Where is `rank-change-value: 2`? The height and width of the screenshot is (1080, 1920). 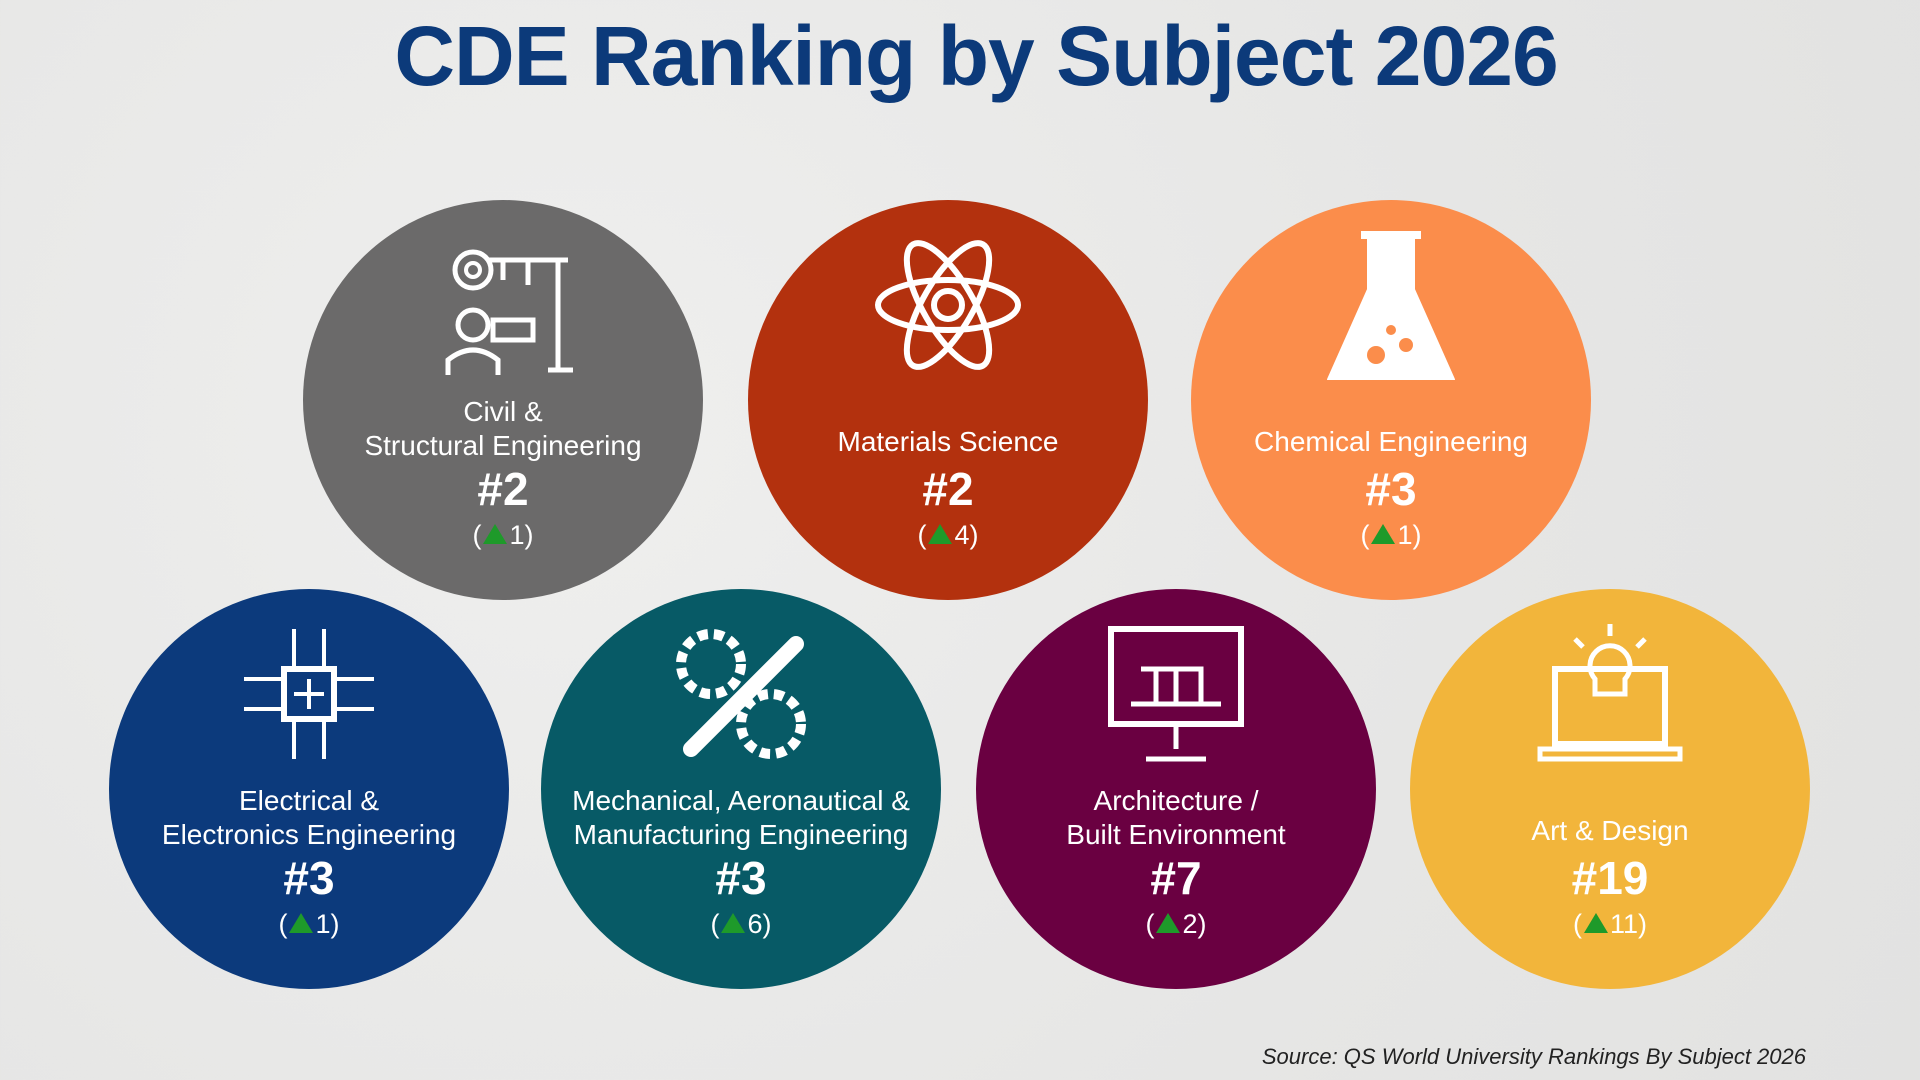 rank-change-value: 2 is located at coordinates (1190, 924).